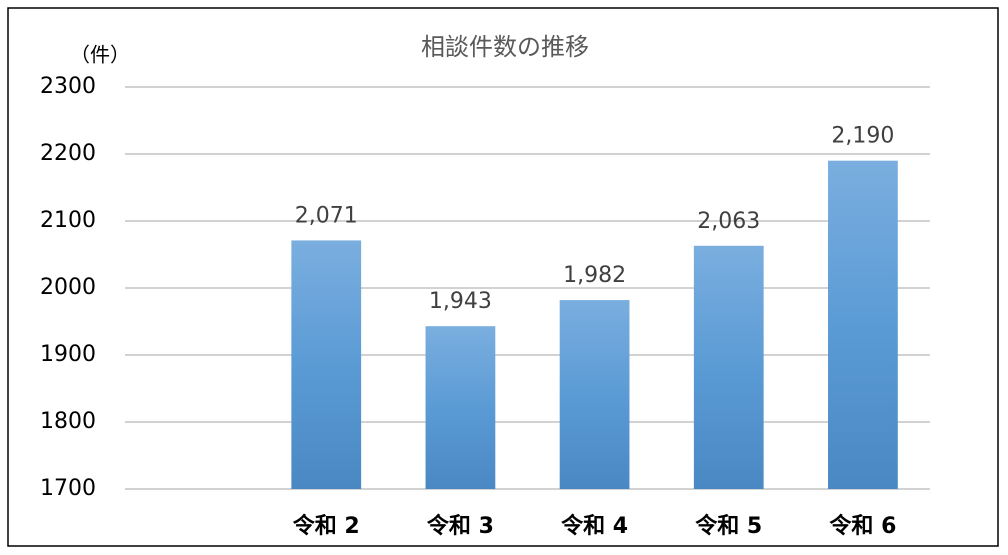 This screenshot has width=1008, height=555. What do you see at coordinates (594, 275) in the screenshot?
I see `value-label: 1,982` at bounding box center [594, 275].